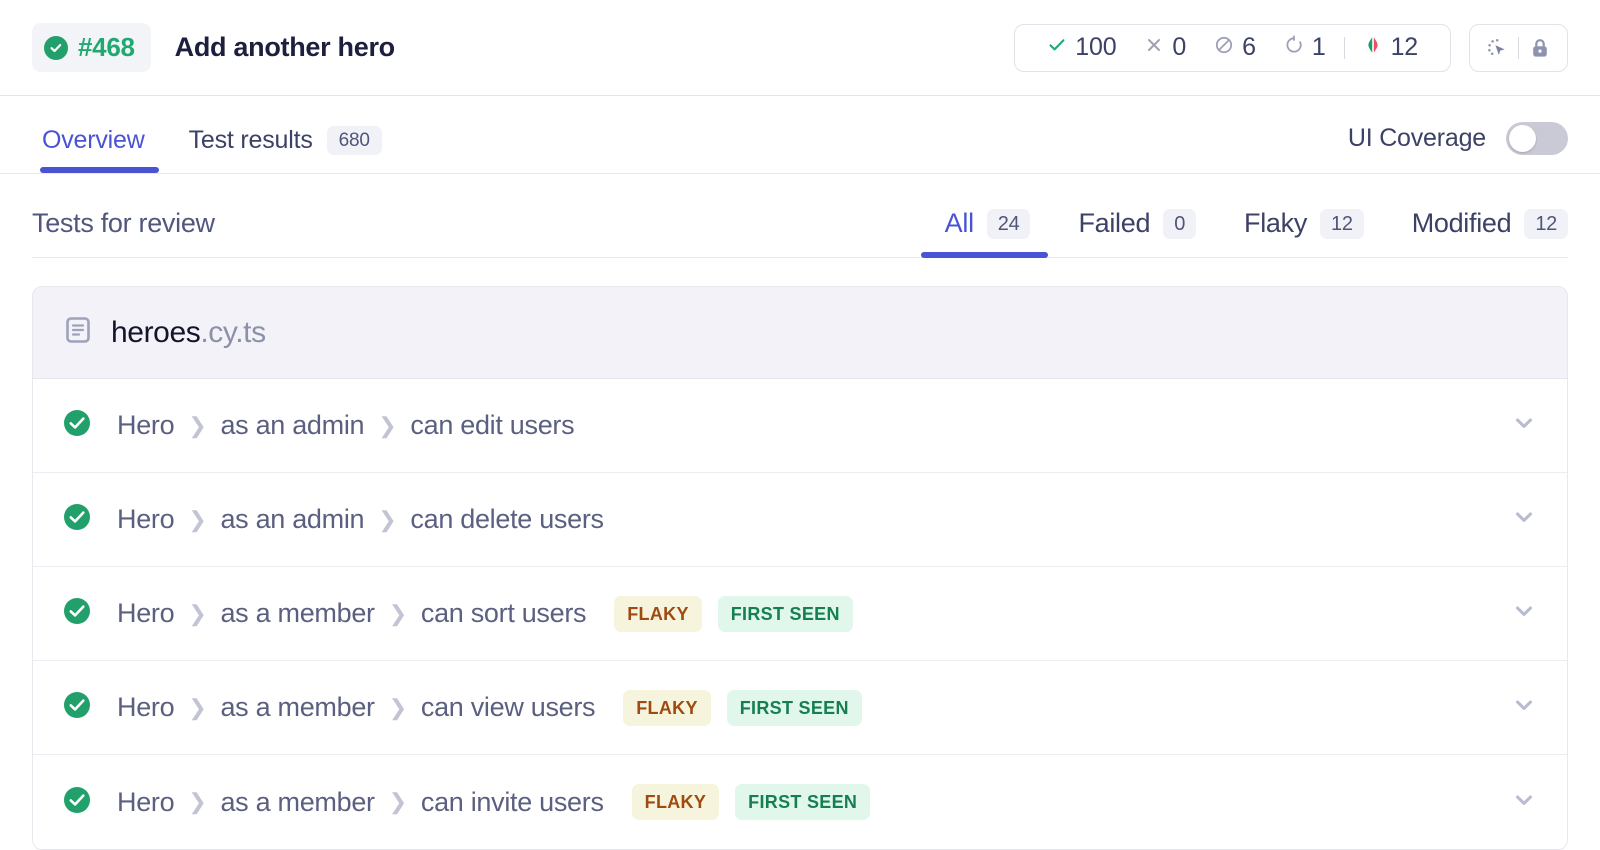  Describe the element at coordinates (106, 47) in the screenshot. I see `run-number-label: #468` at that location.